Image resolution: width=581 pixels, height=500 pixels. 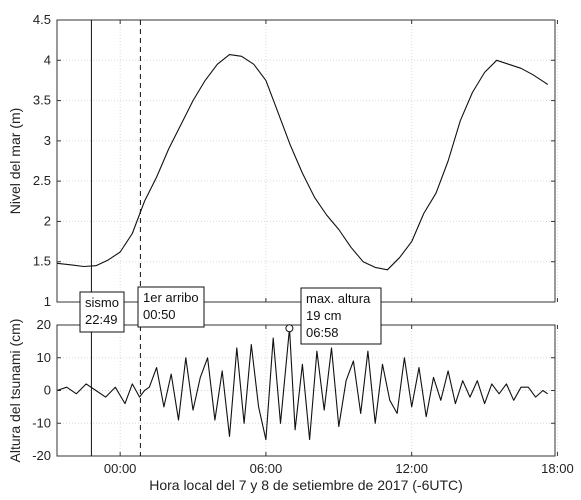 I want to click on sea-level-ytick-label: 2.5, so click(x=42, y=180).